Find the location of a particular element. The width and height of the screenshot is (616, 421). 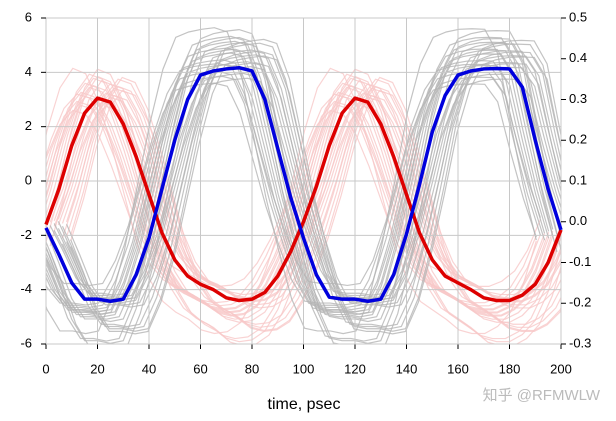

y2-tick-label: 0.3 is located at coordinates (578, 98).